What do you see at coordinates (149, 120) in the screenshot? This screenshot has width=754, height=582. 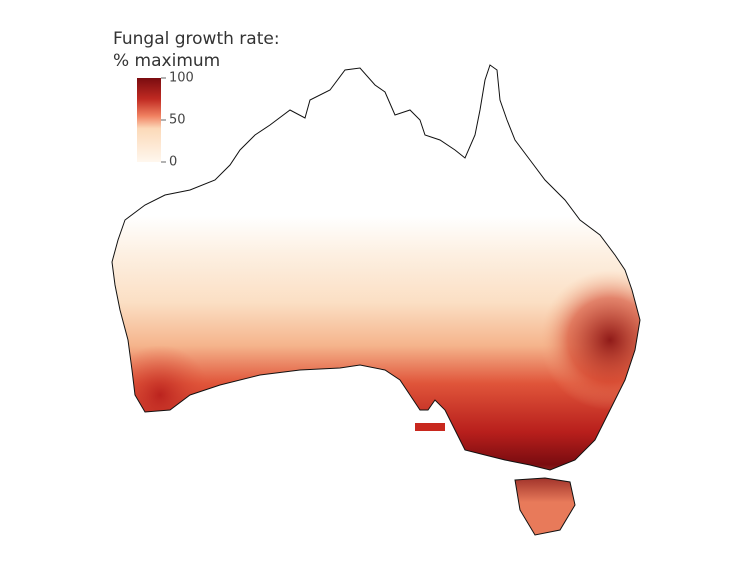 I see `colorbar` at bounding box center [149, 120].